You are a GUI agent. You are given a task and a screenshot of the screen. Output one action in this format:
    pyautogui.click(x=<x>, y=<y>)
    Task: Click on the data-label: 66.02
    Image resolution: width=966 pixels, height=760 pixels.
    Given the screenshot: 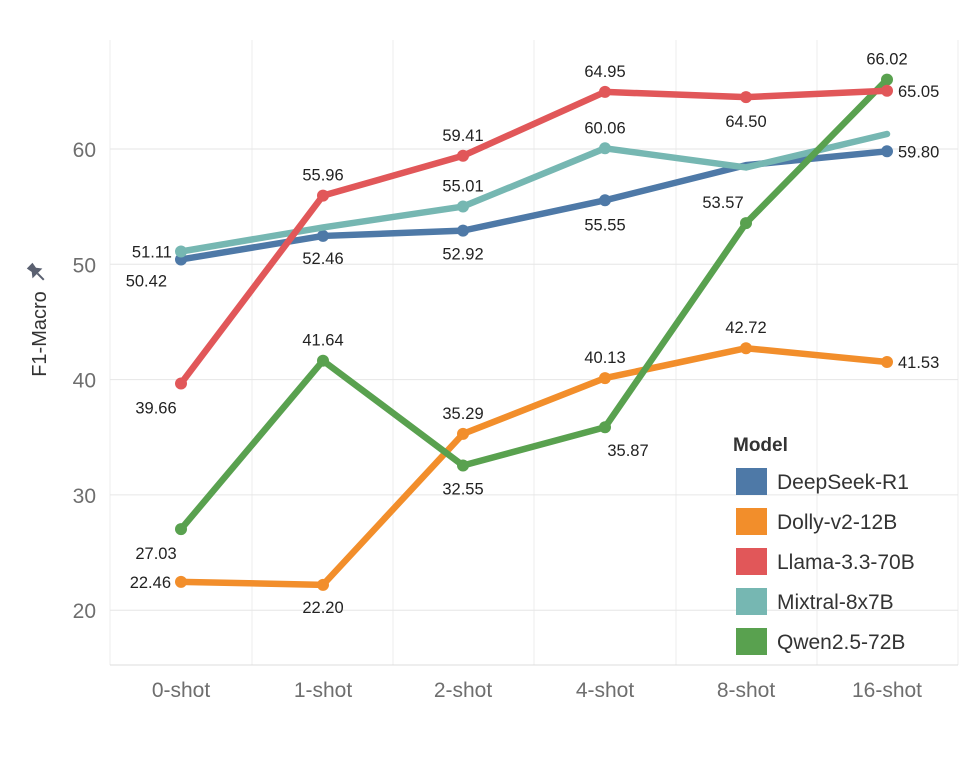 What is the action you would take?
    pyautogui.click(x=886, y=60)
    